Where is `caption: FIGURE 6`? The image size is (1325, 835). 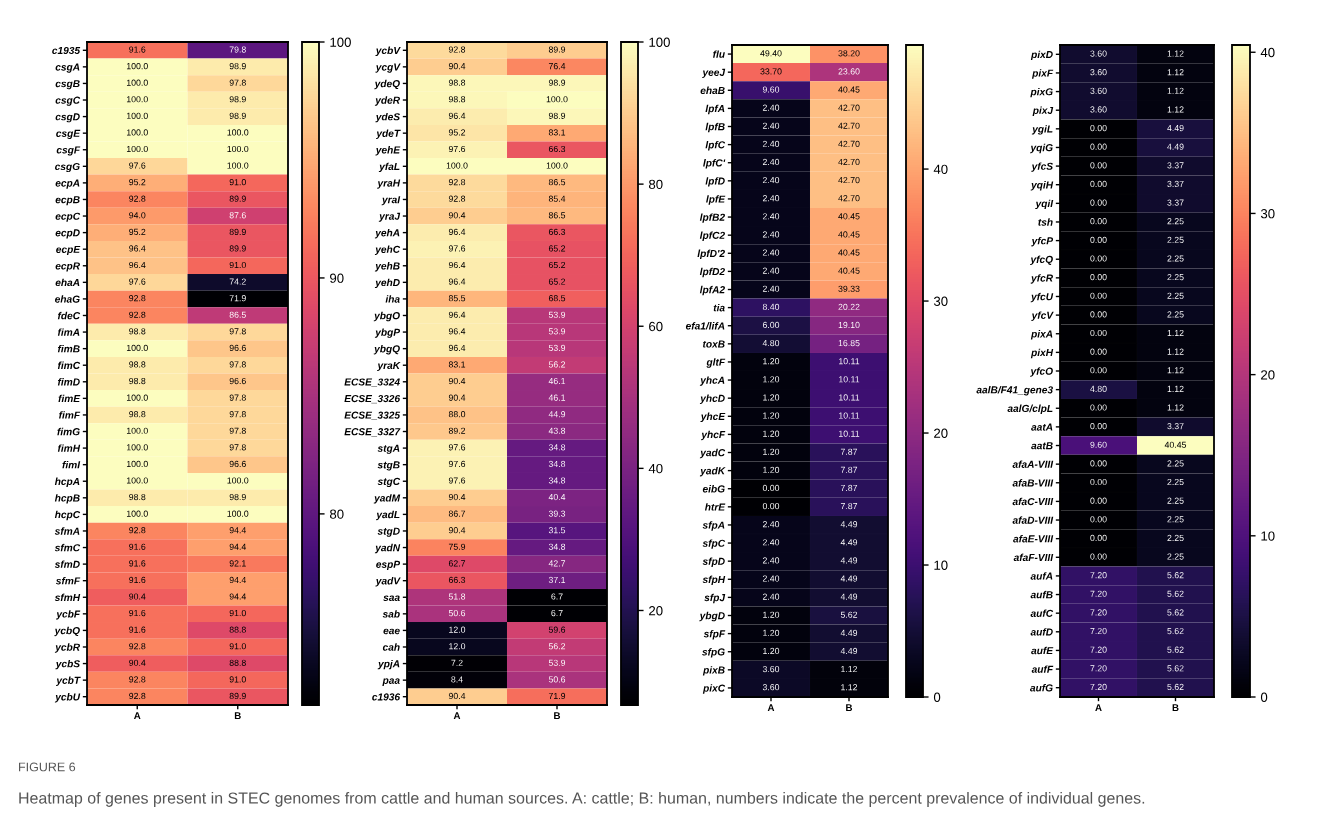
caption: FIGURE 6 is located at coordinates (47, 767).